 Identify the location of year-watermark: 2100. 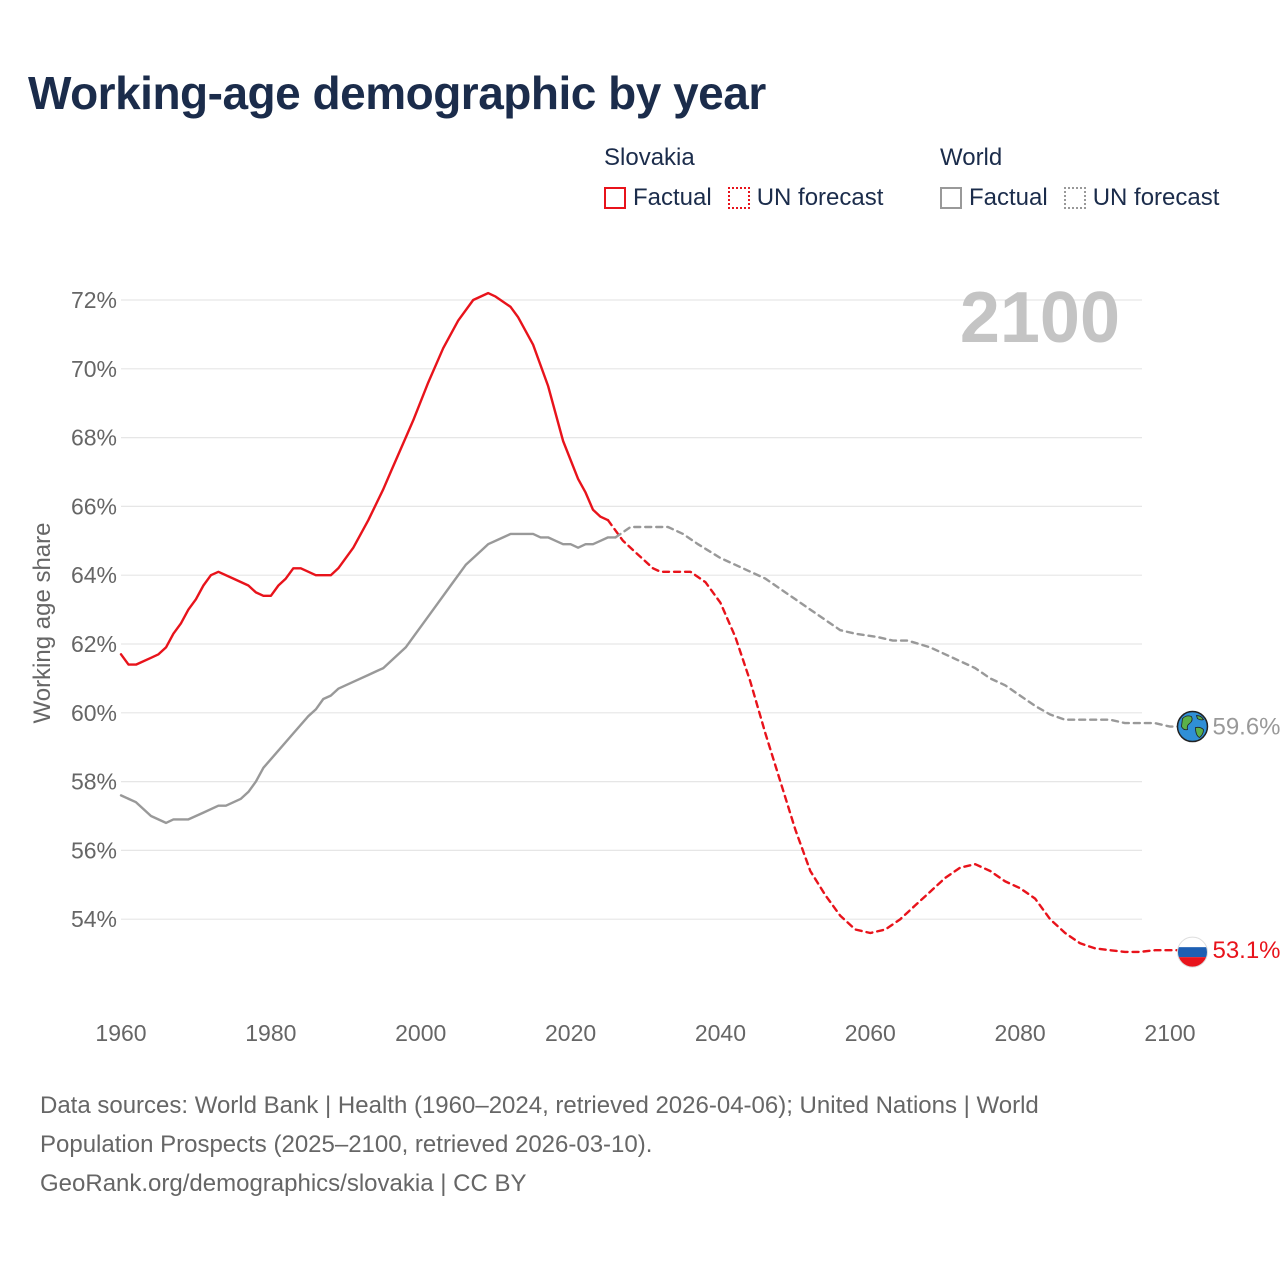
(1040, 318).